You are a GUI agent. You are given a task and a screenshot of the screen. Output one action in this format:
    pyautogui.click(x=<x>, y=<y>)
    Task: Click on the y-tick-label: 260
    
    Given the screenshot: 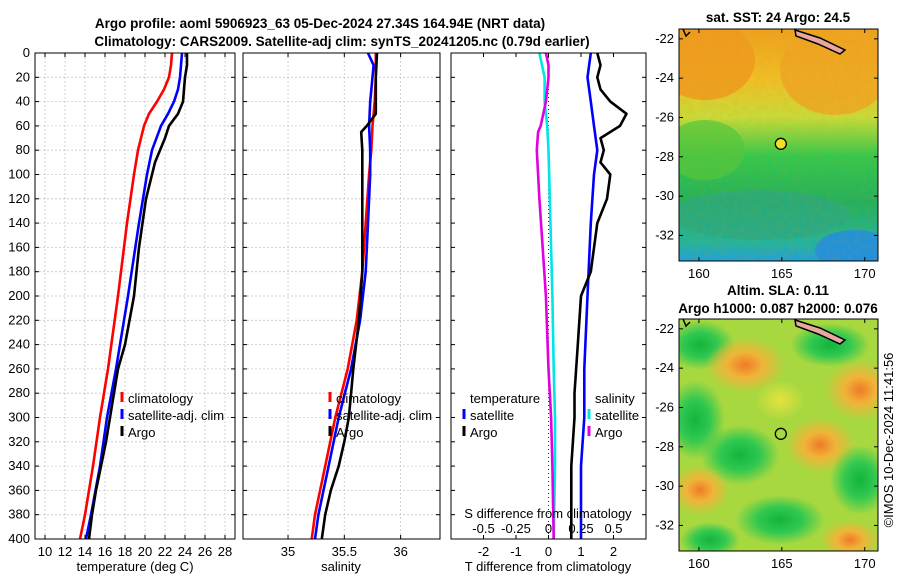 What is the action you would take?
    pyautogui.click(x=19, y=368)
    